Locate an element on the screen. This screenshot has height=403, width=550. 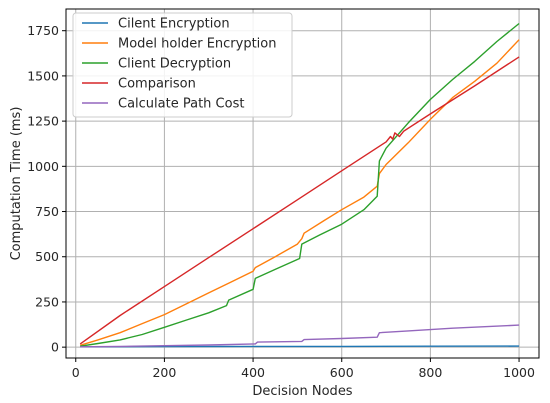
legend-label: Model holder Encryption is located at coordinates (197, 44).